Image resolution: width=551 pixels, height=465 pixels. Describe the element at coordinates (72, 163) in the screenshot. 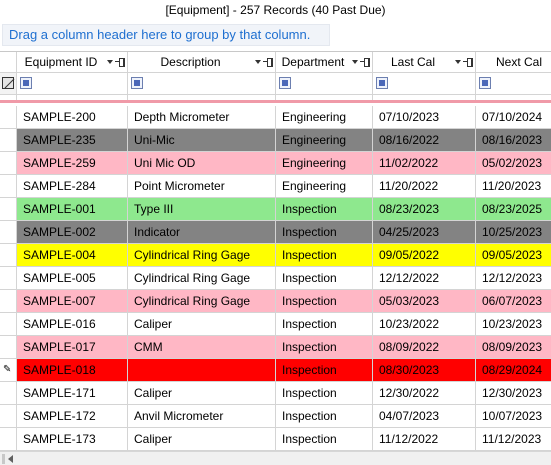

I see `cell-equipment-id: SAMPLE-259` at that location.